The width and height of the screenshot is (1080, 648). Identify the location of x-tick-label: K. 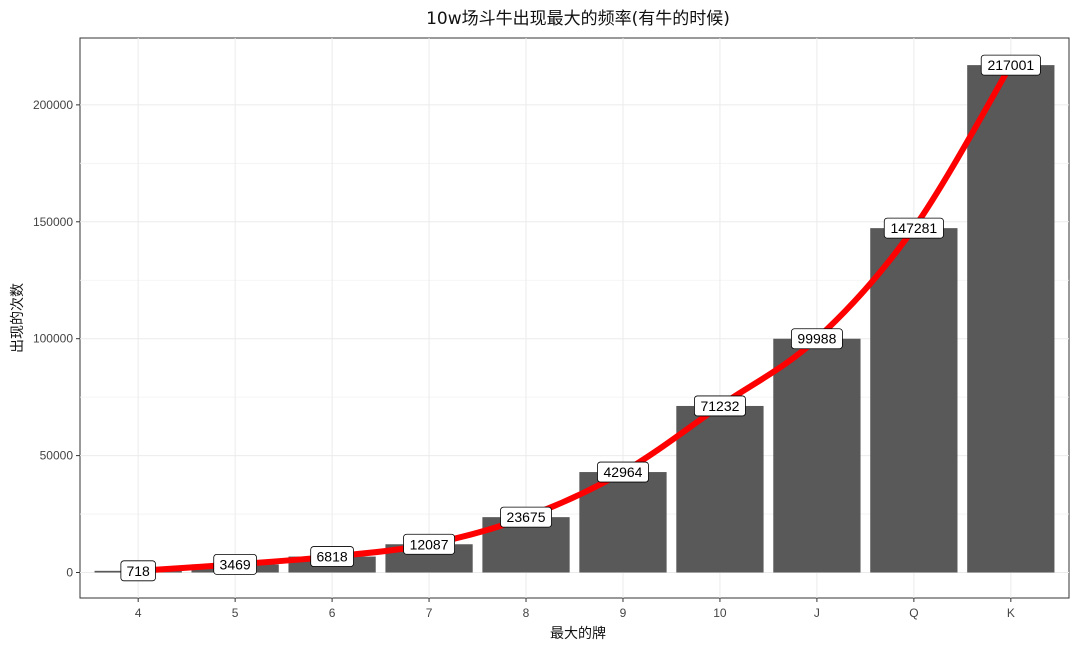
(1011, 613).